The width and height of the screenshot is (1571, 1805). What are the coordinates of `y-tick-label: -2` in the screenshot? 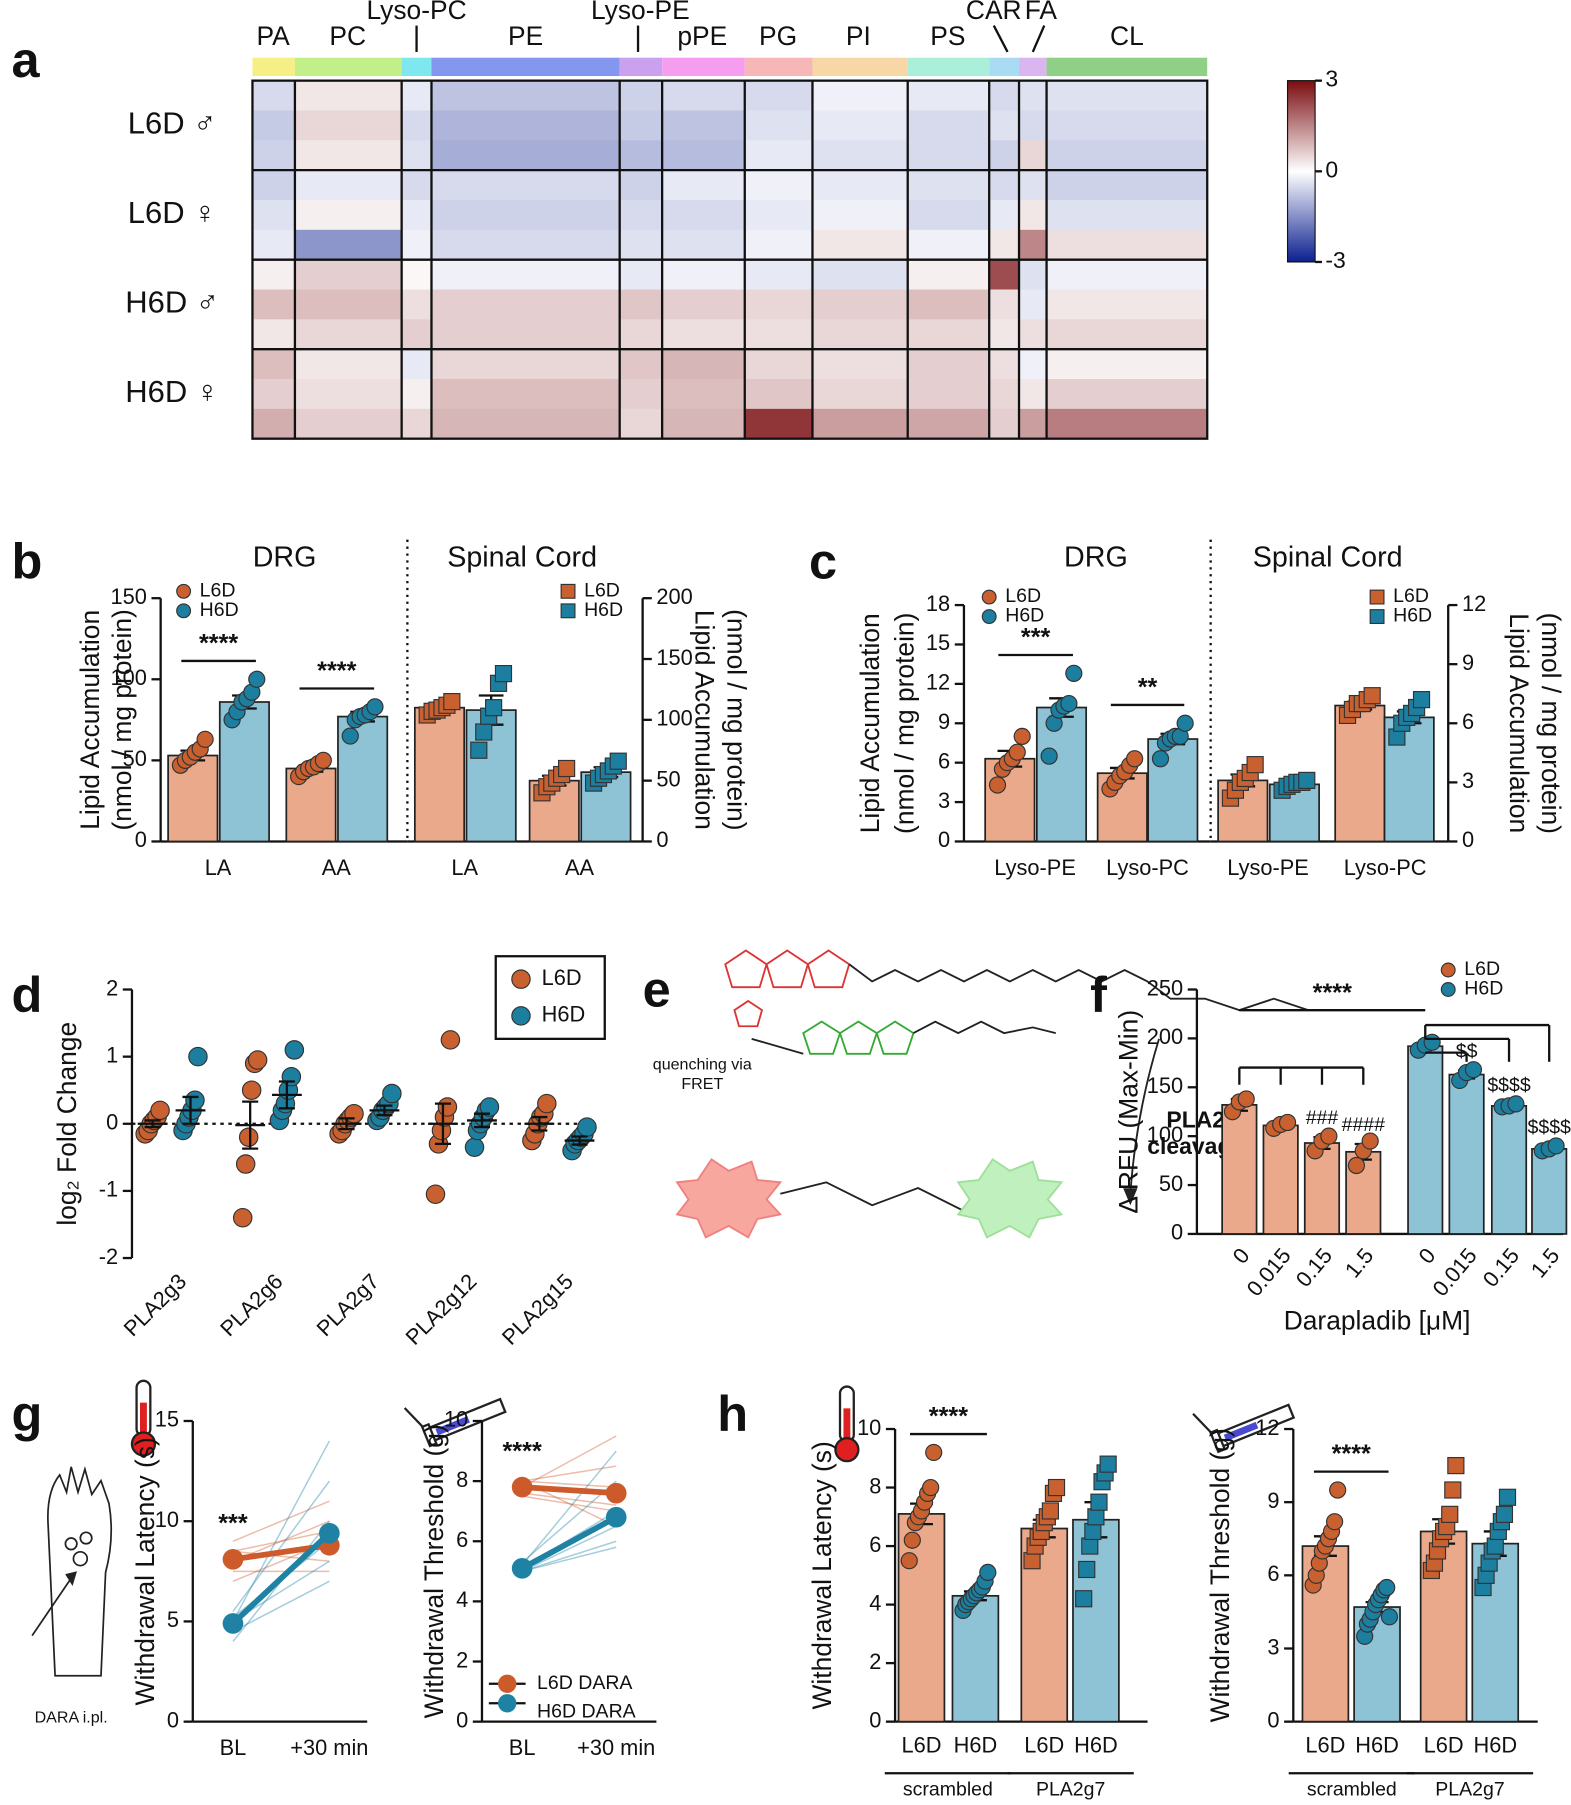 It's located at (108, 1256).